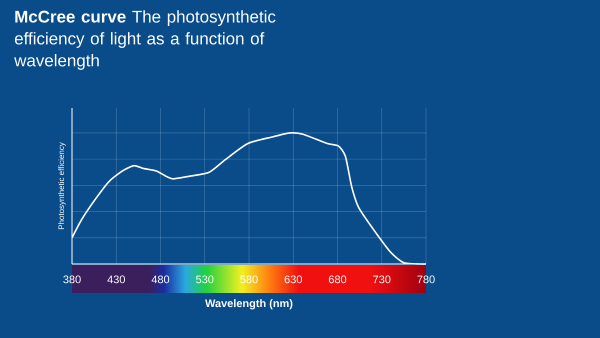  I want to click on x-tick-label: 580, so click(249, 280).